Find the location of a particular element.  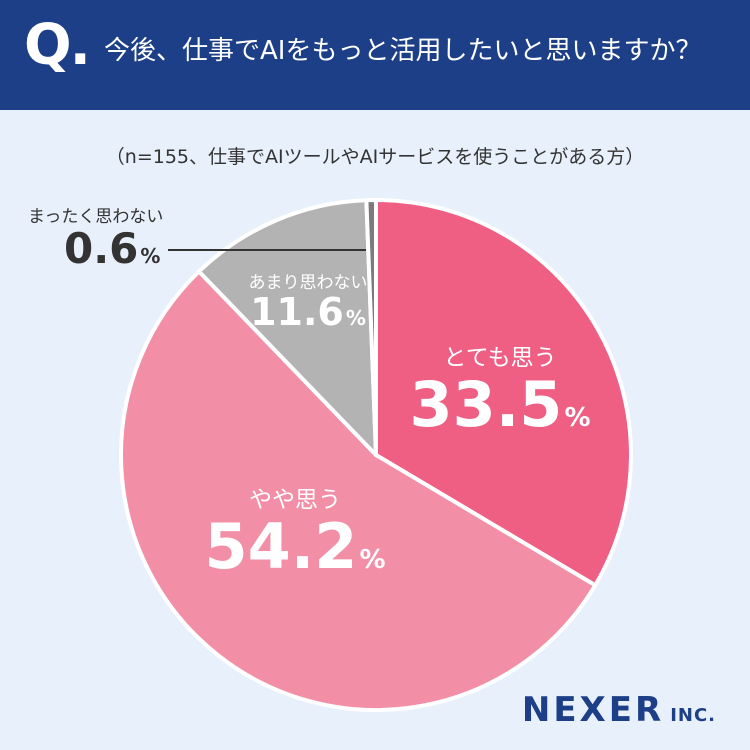

slice-name-2: あまり思わない is located at coordinates (308, 283).